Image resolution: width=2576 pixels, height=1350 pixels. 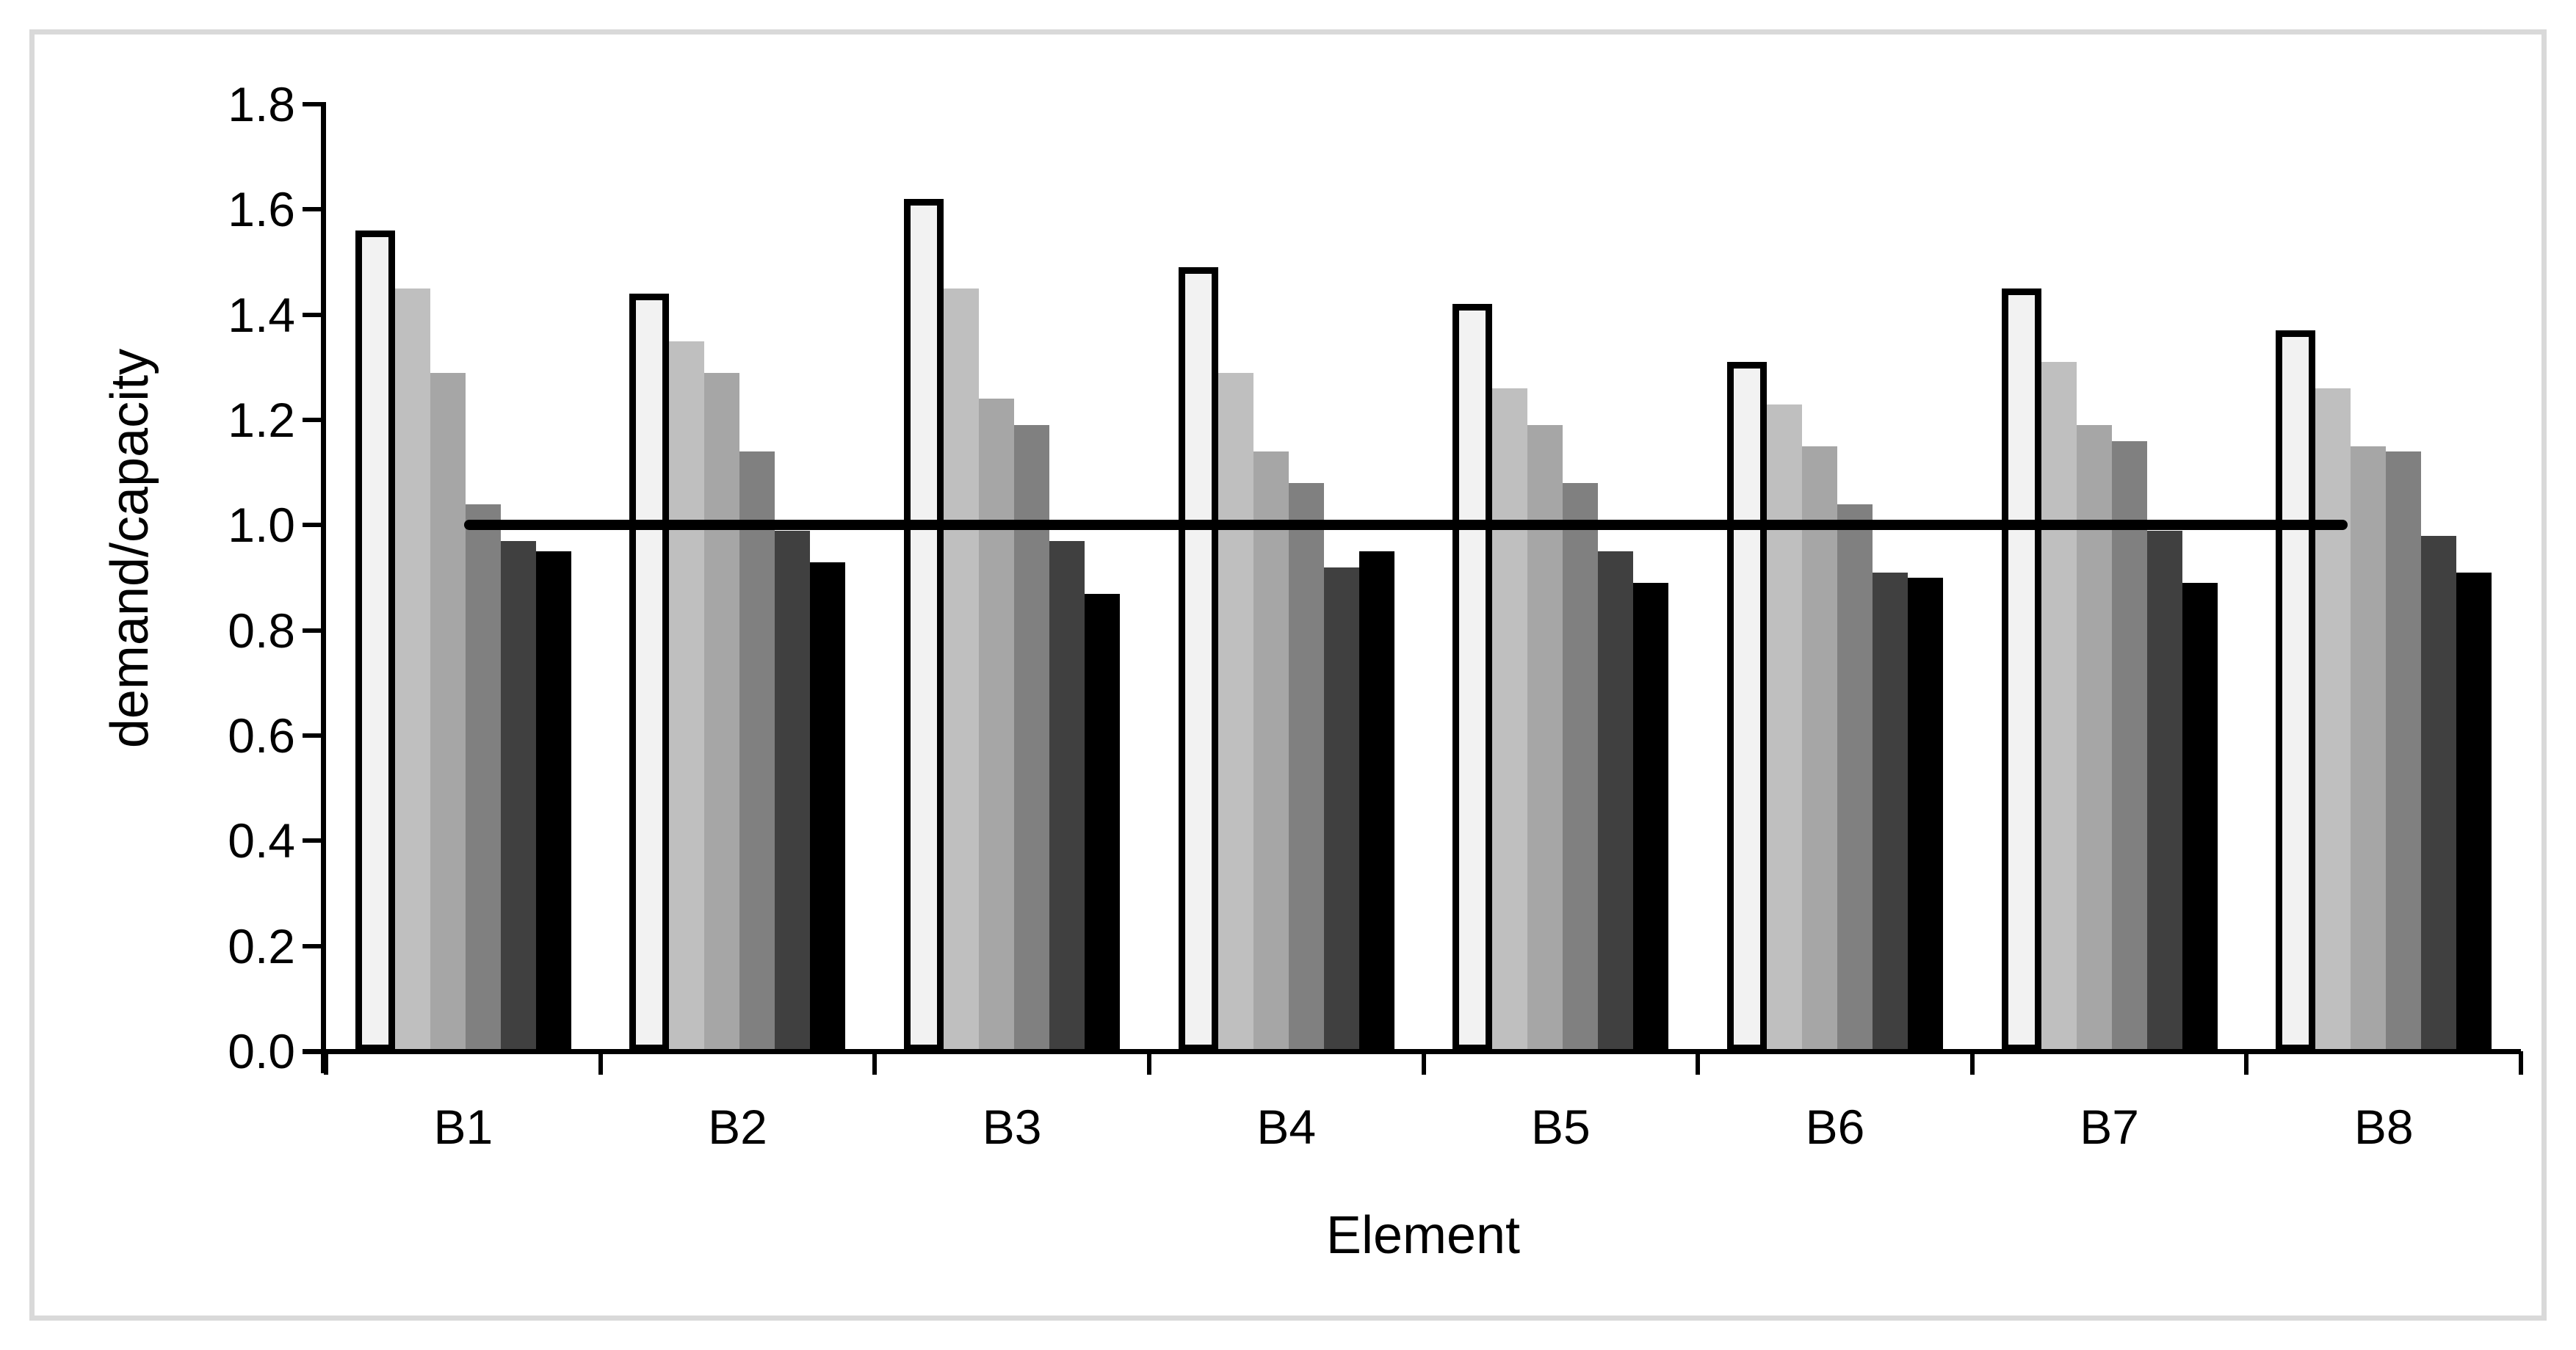 I want to click on bar-B5-series-3-medium-light-gray, so click(x=1545, y=738).